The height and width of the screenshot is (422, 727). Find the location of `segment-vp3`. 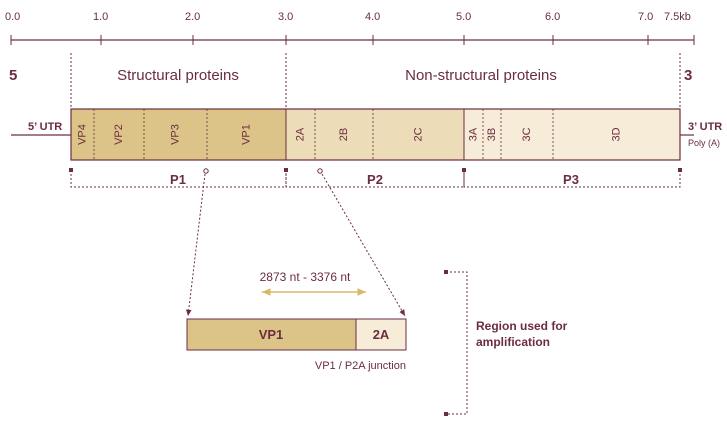

segment-vp3 is located at coordinates (175, 134).